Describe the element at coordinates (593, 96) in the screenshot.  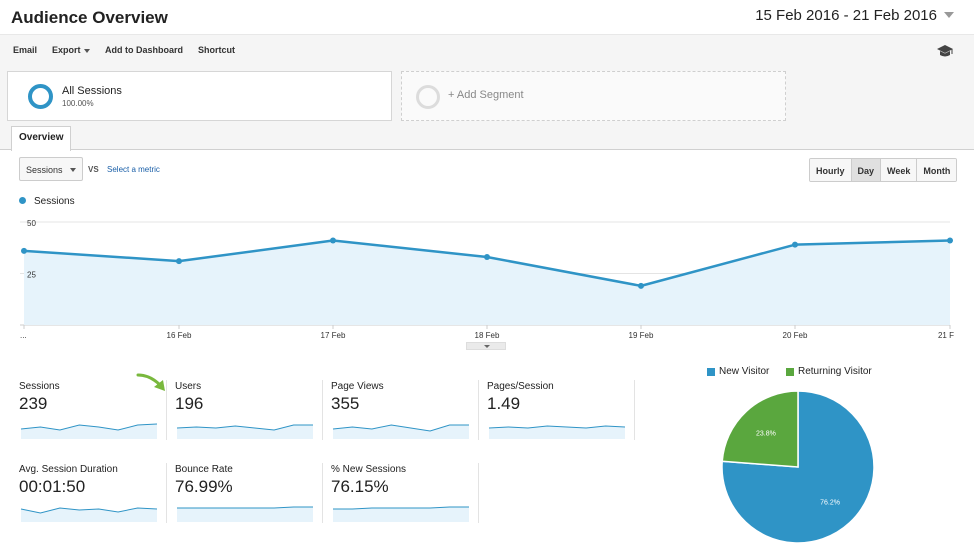
I see `add-segment-button: + Add Segment` at that location.